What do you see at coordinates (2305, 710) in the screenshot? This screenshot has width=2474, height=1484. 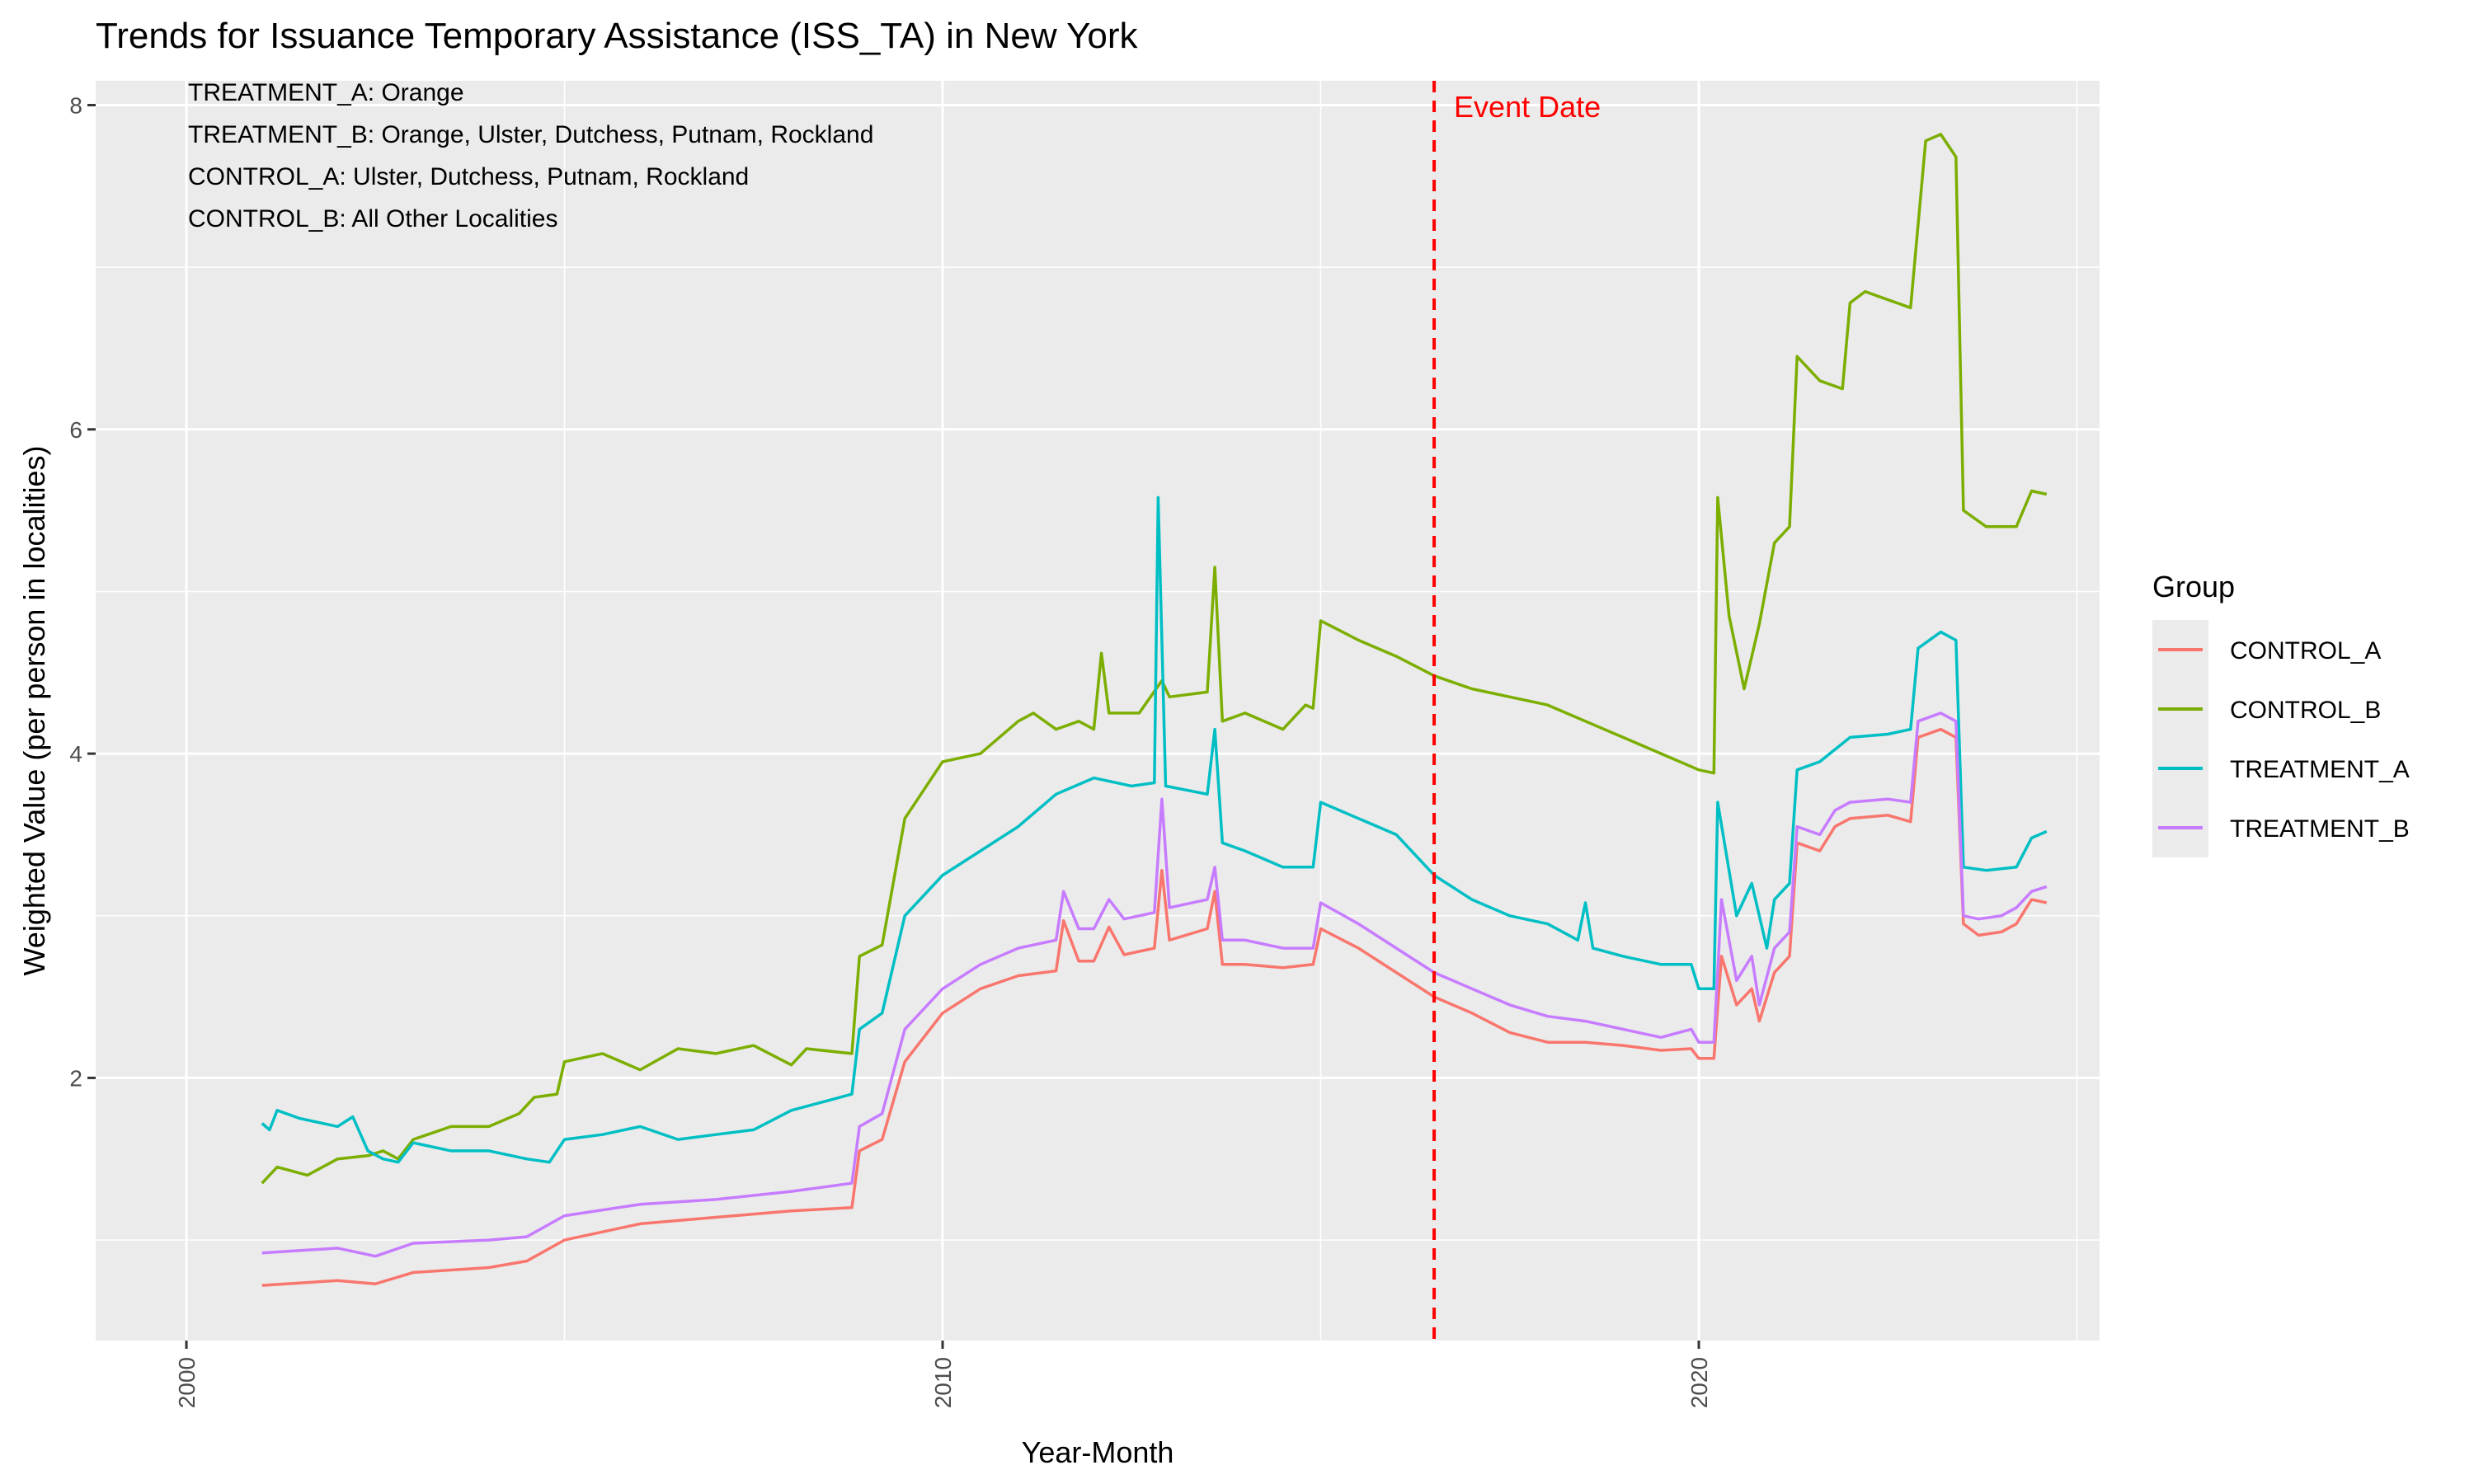 I see `legend-label-control-b: CONTROL_B` at bounding box center [2305, 710].